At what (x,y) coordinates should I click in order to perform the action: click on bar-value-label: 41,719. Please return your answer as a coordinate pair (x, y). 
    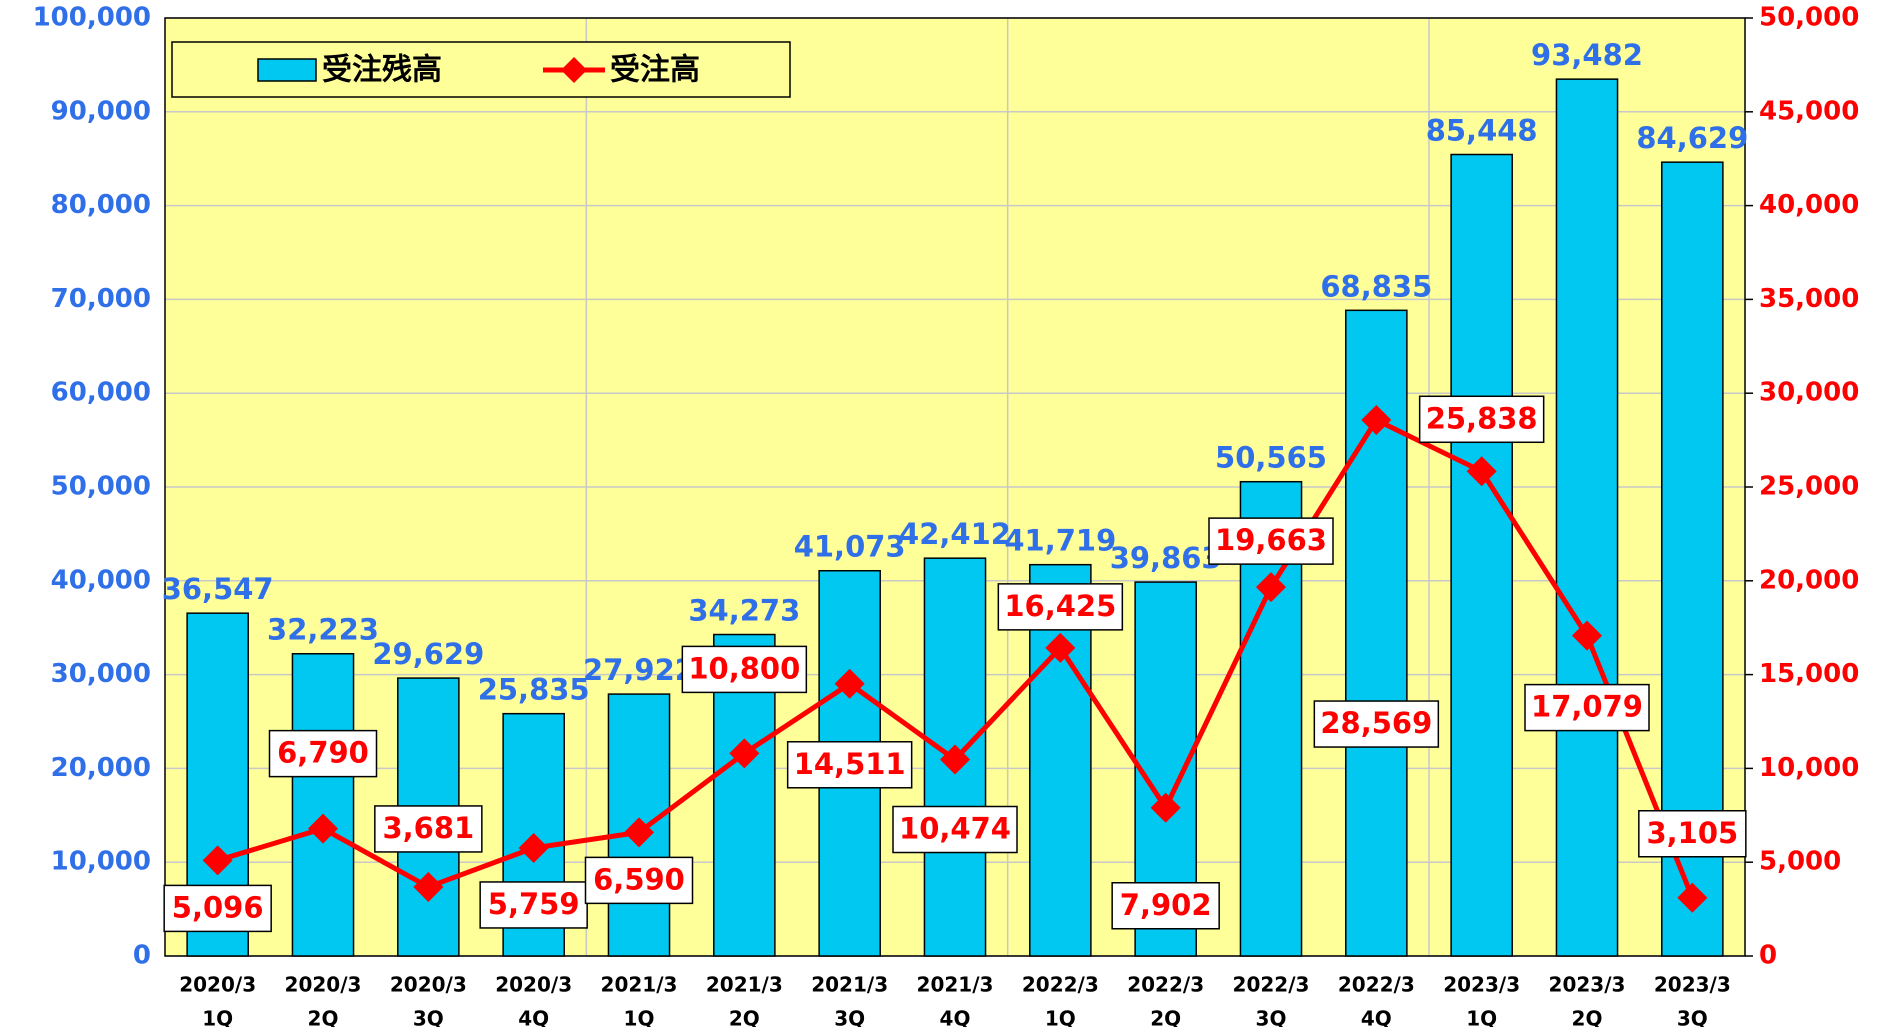
    Looking at the image, I should click on (1060, 541).